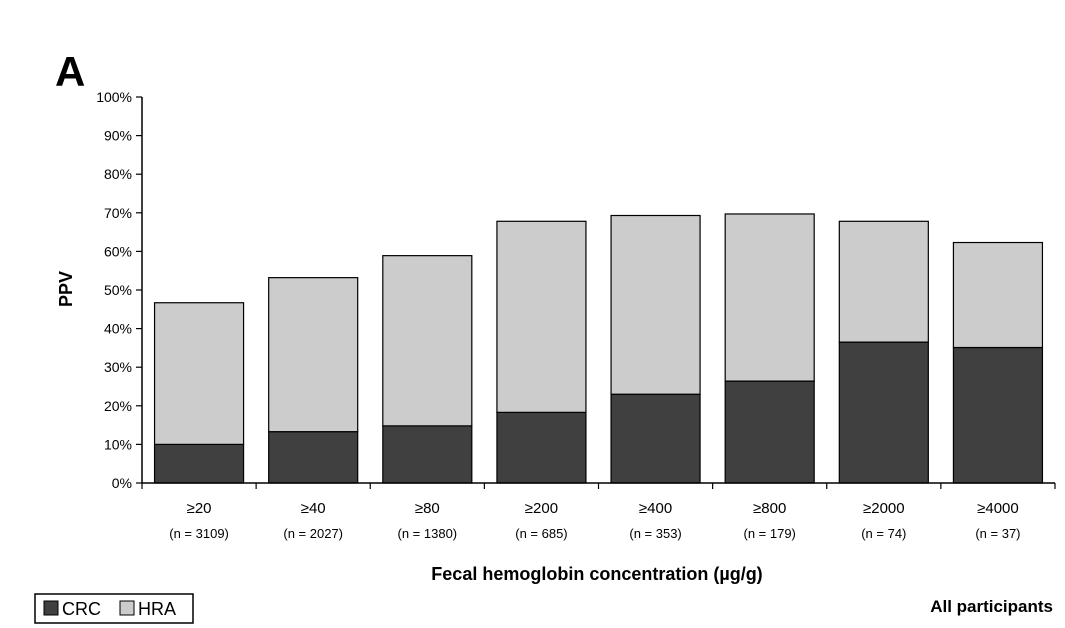 This screenshot has height=628, width=1065. Describe the element at coordinates (655, 508) in the screenshot. I see `x-category-label: ≥400` at that location.